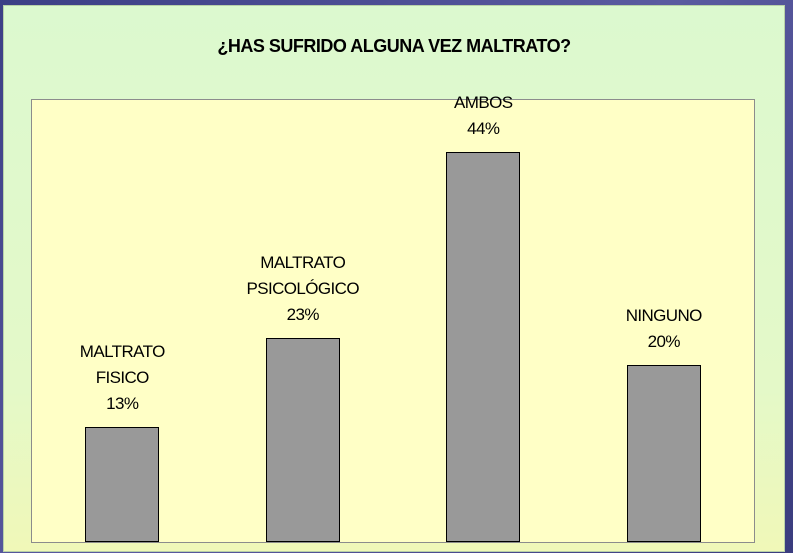  I want to click on value-label: 23%, so click(303, 315).